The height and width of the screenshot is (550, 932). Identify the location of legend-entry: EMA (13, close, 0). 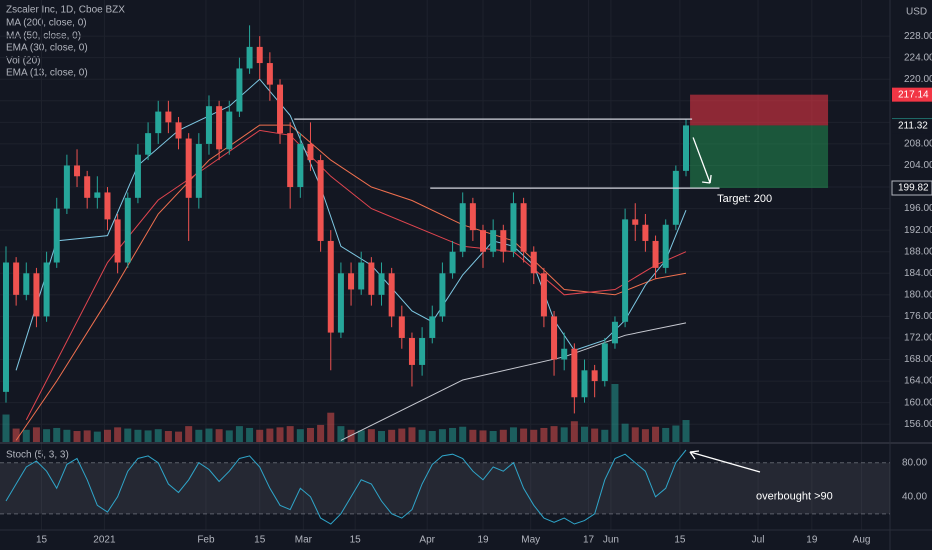
(47, 73).